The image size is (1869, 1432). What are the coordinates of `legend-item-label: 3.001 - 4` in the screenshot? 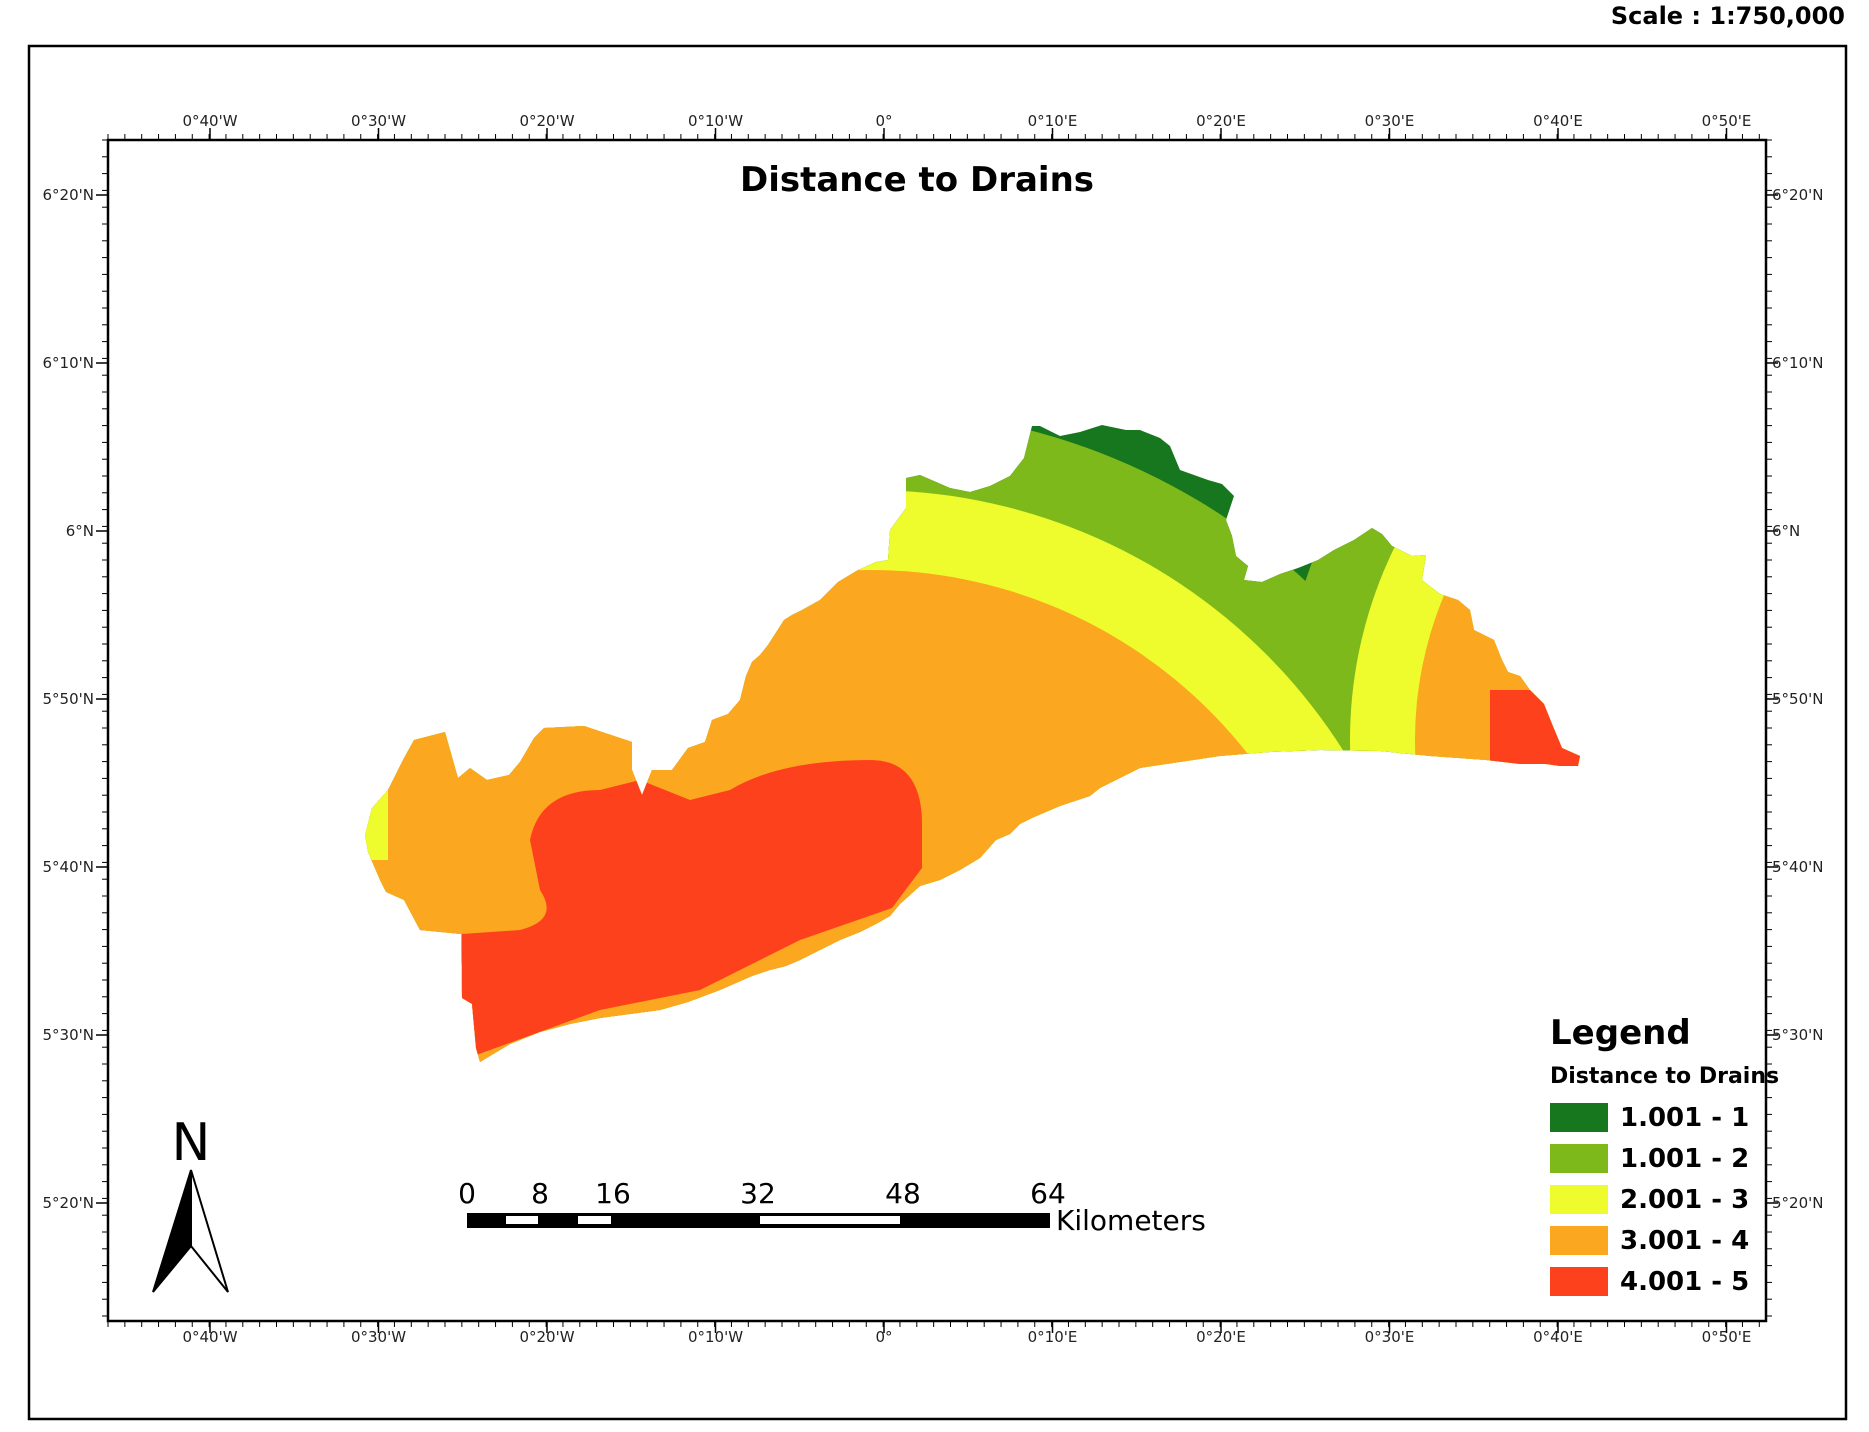 It's located at (1684, 1241).